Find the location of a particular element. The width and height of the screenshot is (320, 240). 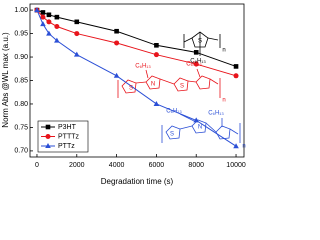

legend-label: PTTTz is located at coordinates (68, 136).